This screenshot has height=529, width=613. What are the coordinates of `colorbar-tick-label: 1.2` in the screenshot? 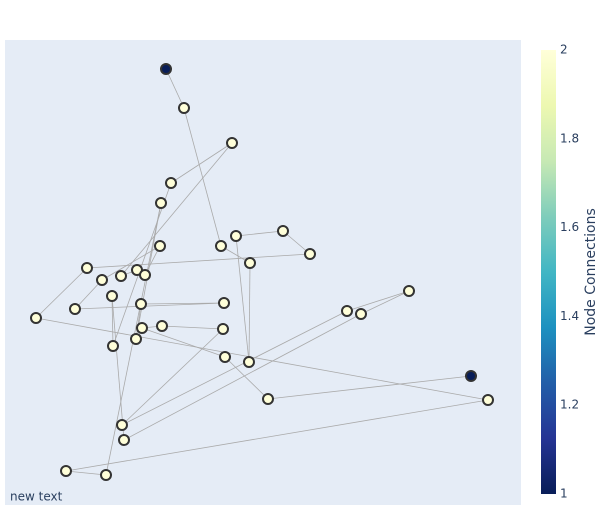 It's located at (569, 405).